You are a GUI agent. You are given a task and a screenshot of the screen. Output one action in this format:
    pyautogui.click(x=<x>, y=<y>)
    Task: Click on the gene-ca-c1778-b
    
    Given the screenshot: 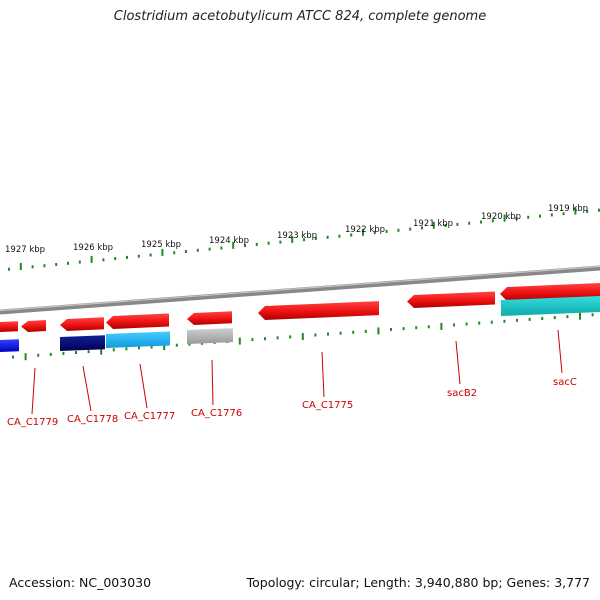 What is the action you would take?
    pyautogui.click(x=82, y=343)
    